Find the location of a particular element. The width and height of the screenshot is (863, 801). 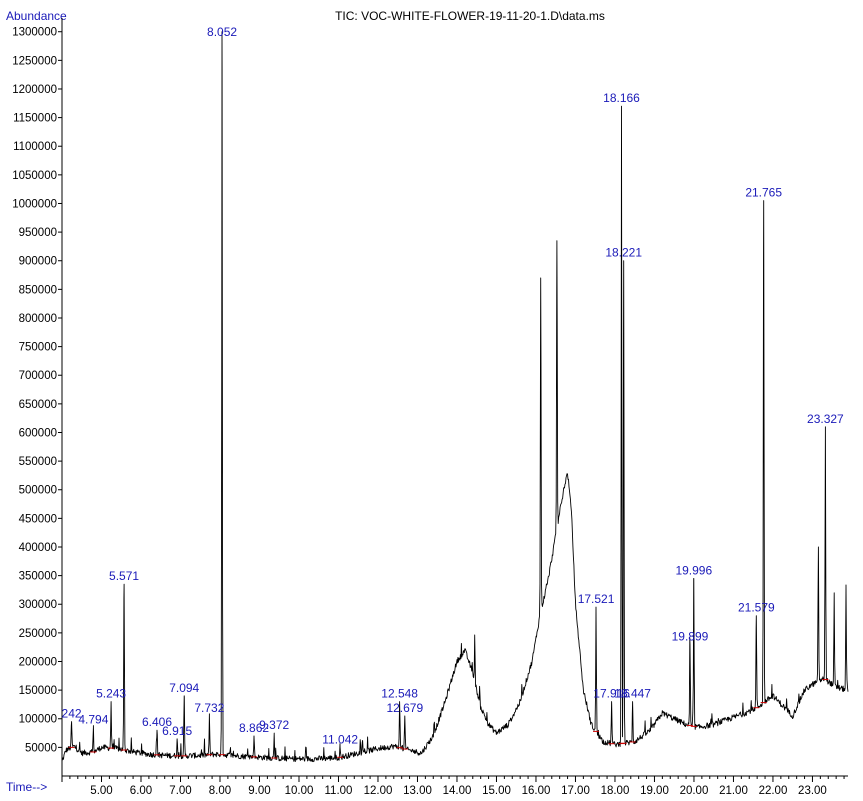

x-tick-label: 12.00 is located at coordinates (378, 791).